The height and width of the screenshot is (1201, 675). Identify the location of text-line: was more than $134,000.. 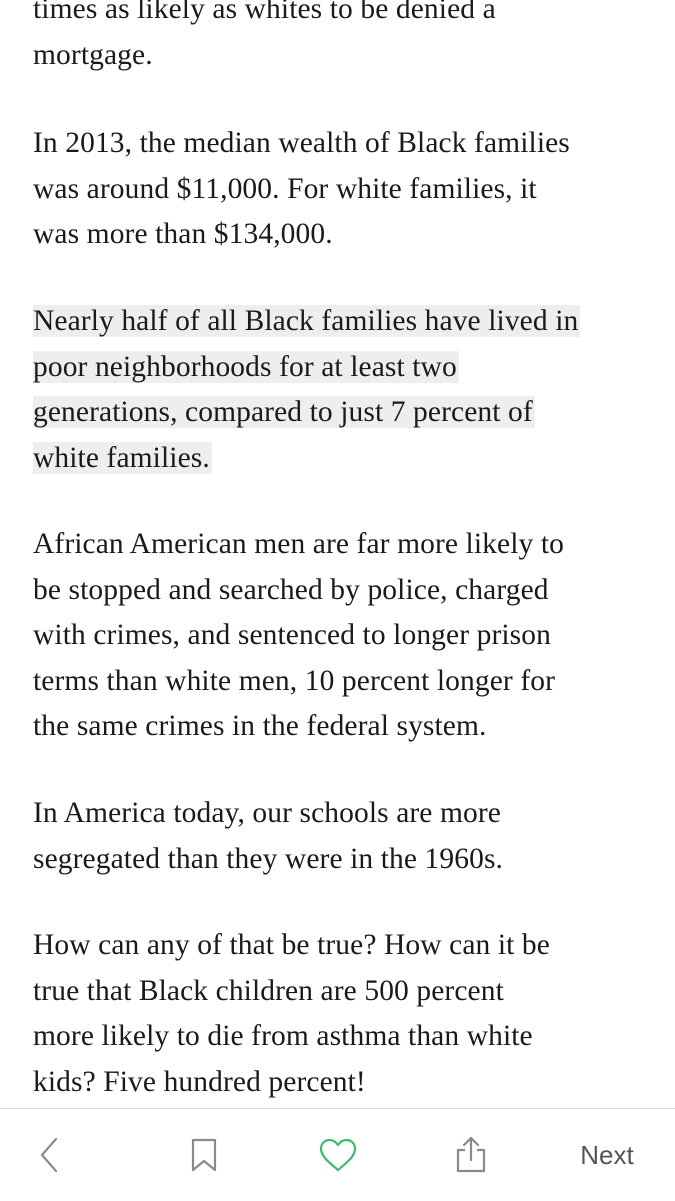
(183, 234).